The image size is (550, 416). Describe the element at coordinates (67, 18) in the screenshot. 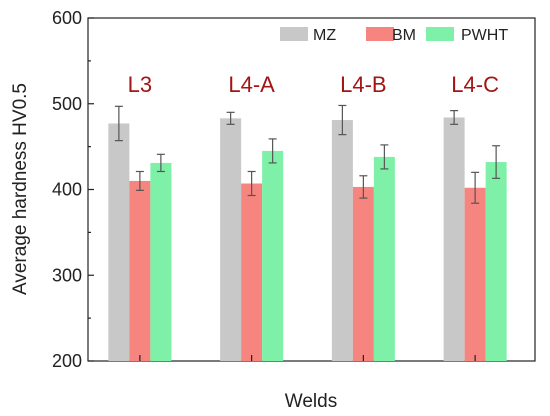

I see `y-tick-label: 600` at that location.